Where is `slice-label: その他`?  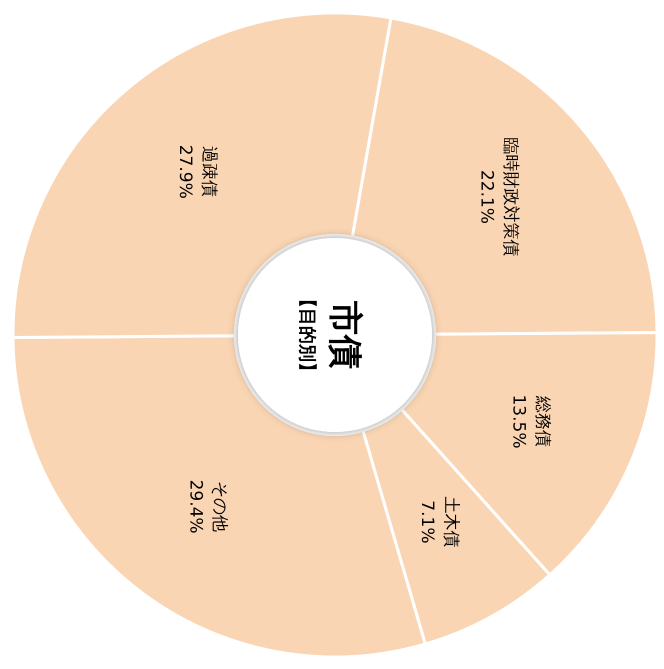
slice-label: その他 is located at coordinates (219, 506).